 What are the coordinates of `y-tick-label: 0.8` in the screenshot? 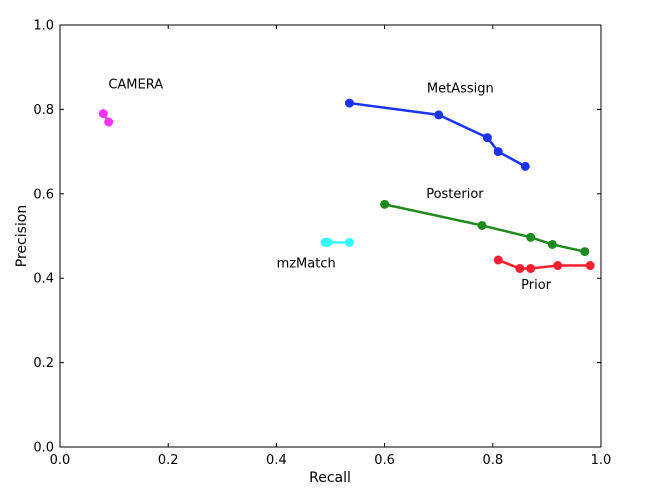 It's located at (43, 110).